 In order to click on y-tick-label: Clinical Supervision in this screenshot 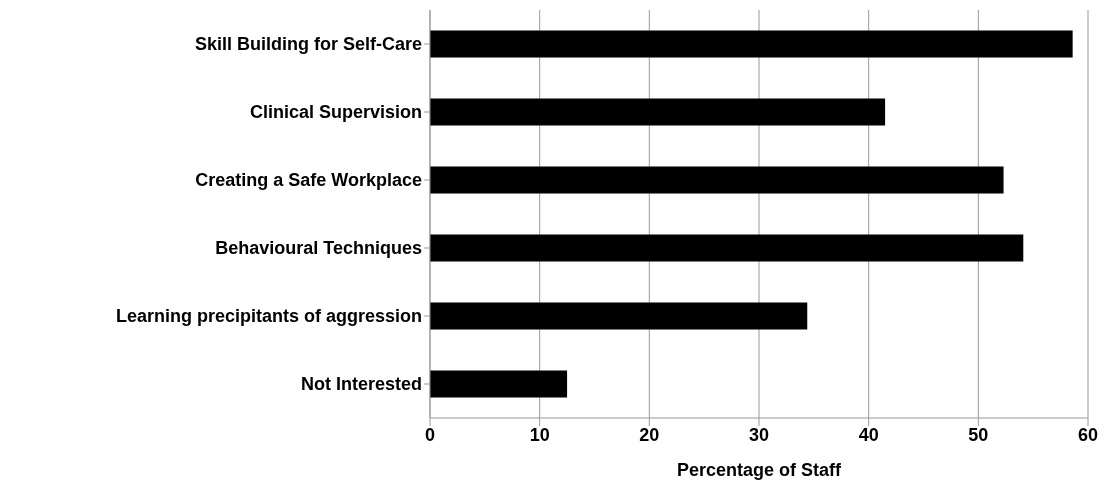, I will do `click(335, 112)`.